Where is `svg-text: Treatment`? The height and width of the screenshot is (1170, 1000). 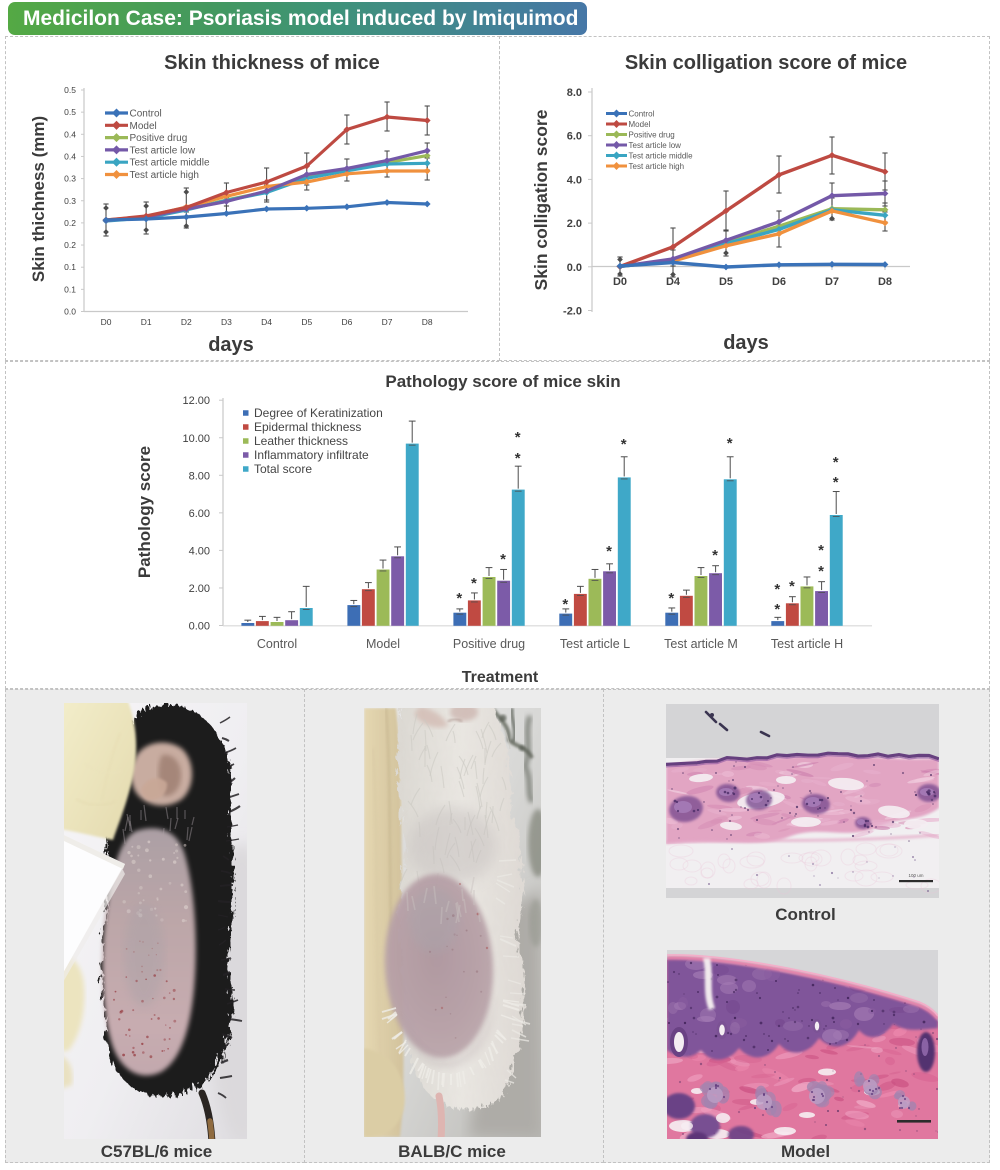
svg-text: Treatment is located at coordinates (500, 677).